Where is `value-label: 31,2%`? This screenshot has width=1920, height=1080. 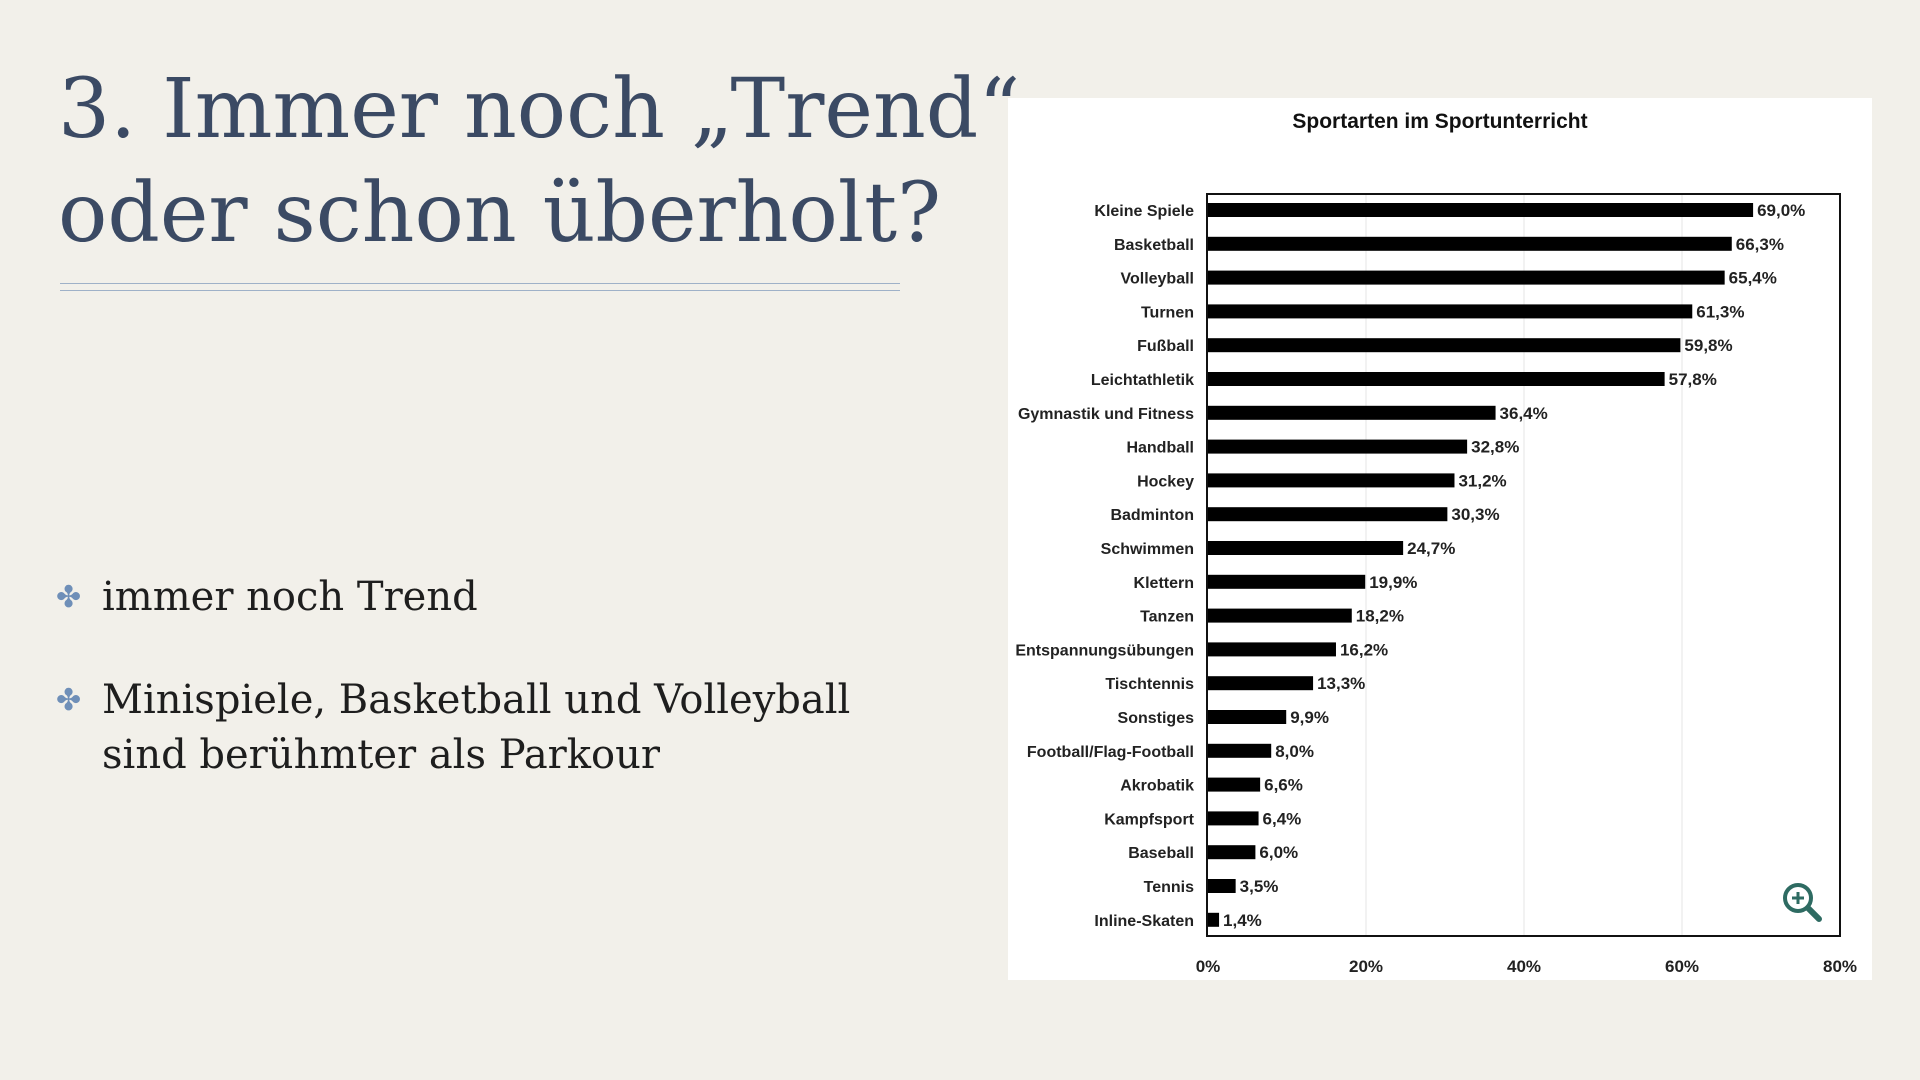
value-label: 31,2% is located at coordinates (1482, 480).